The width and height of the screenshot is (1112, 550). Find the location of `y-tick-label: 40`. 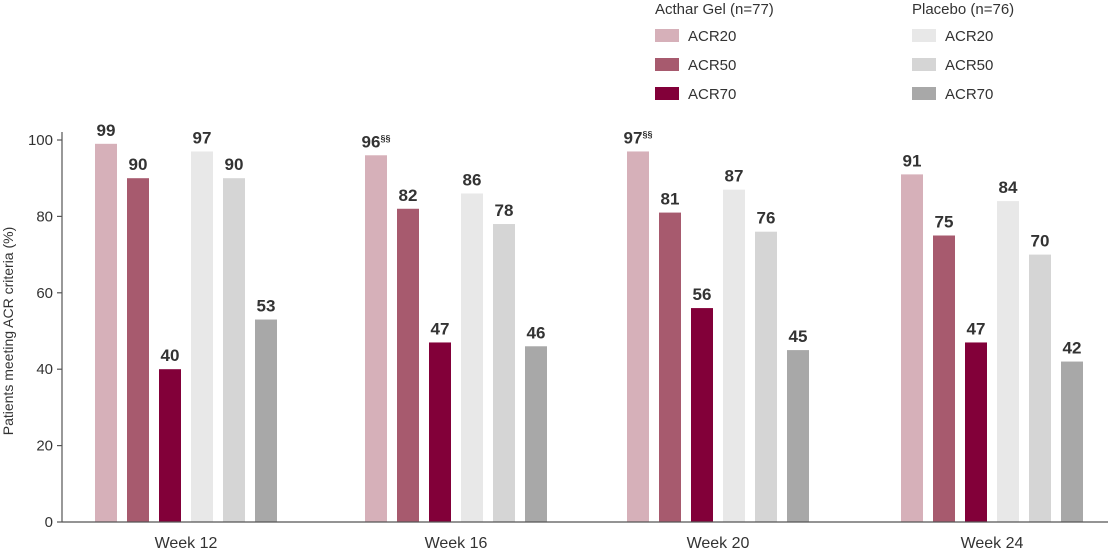

y-tick-label: 40 is located at coordinates (44, 369).